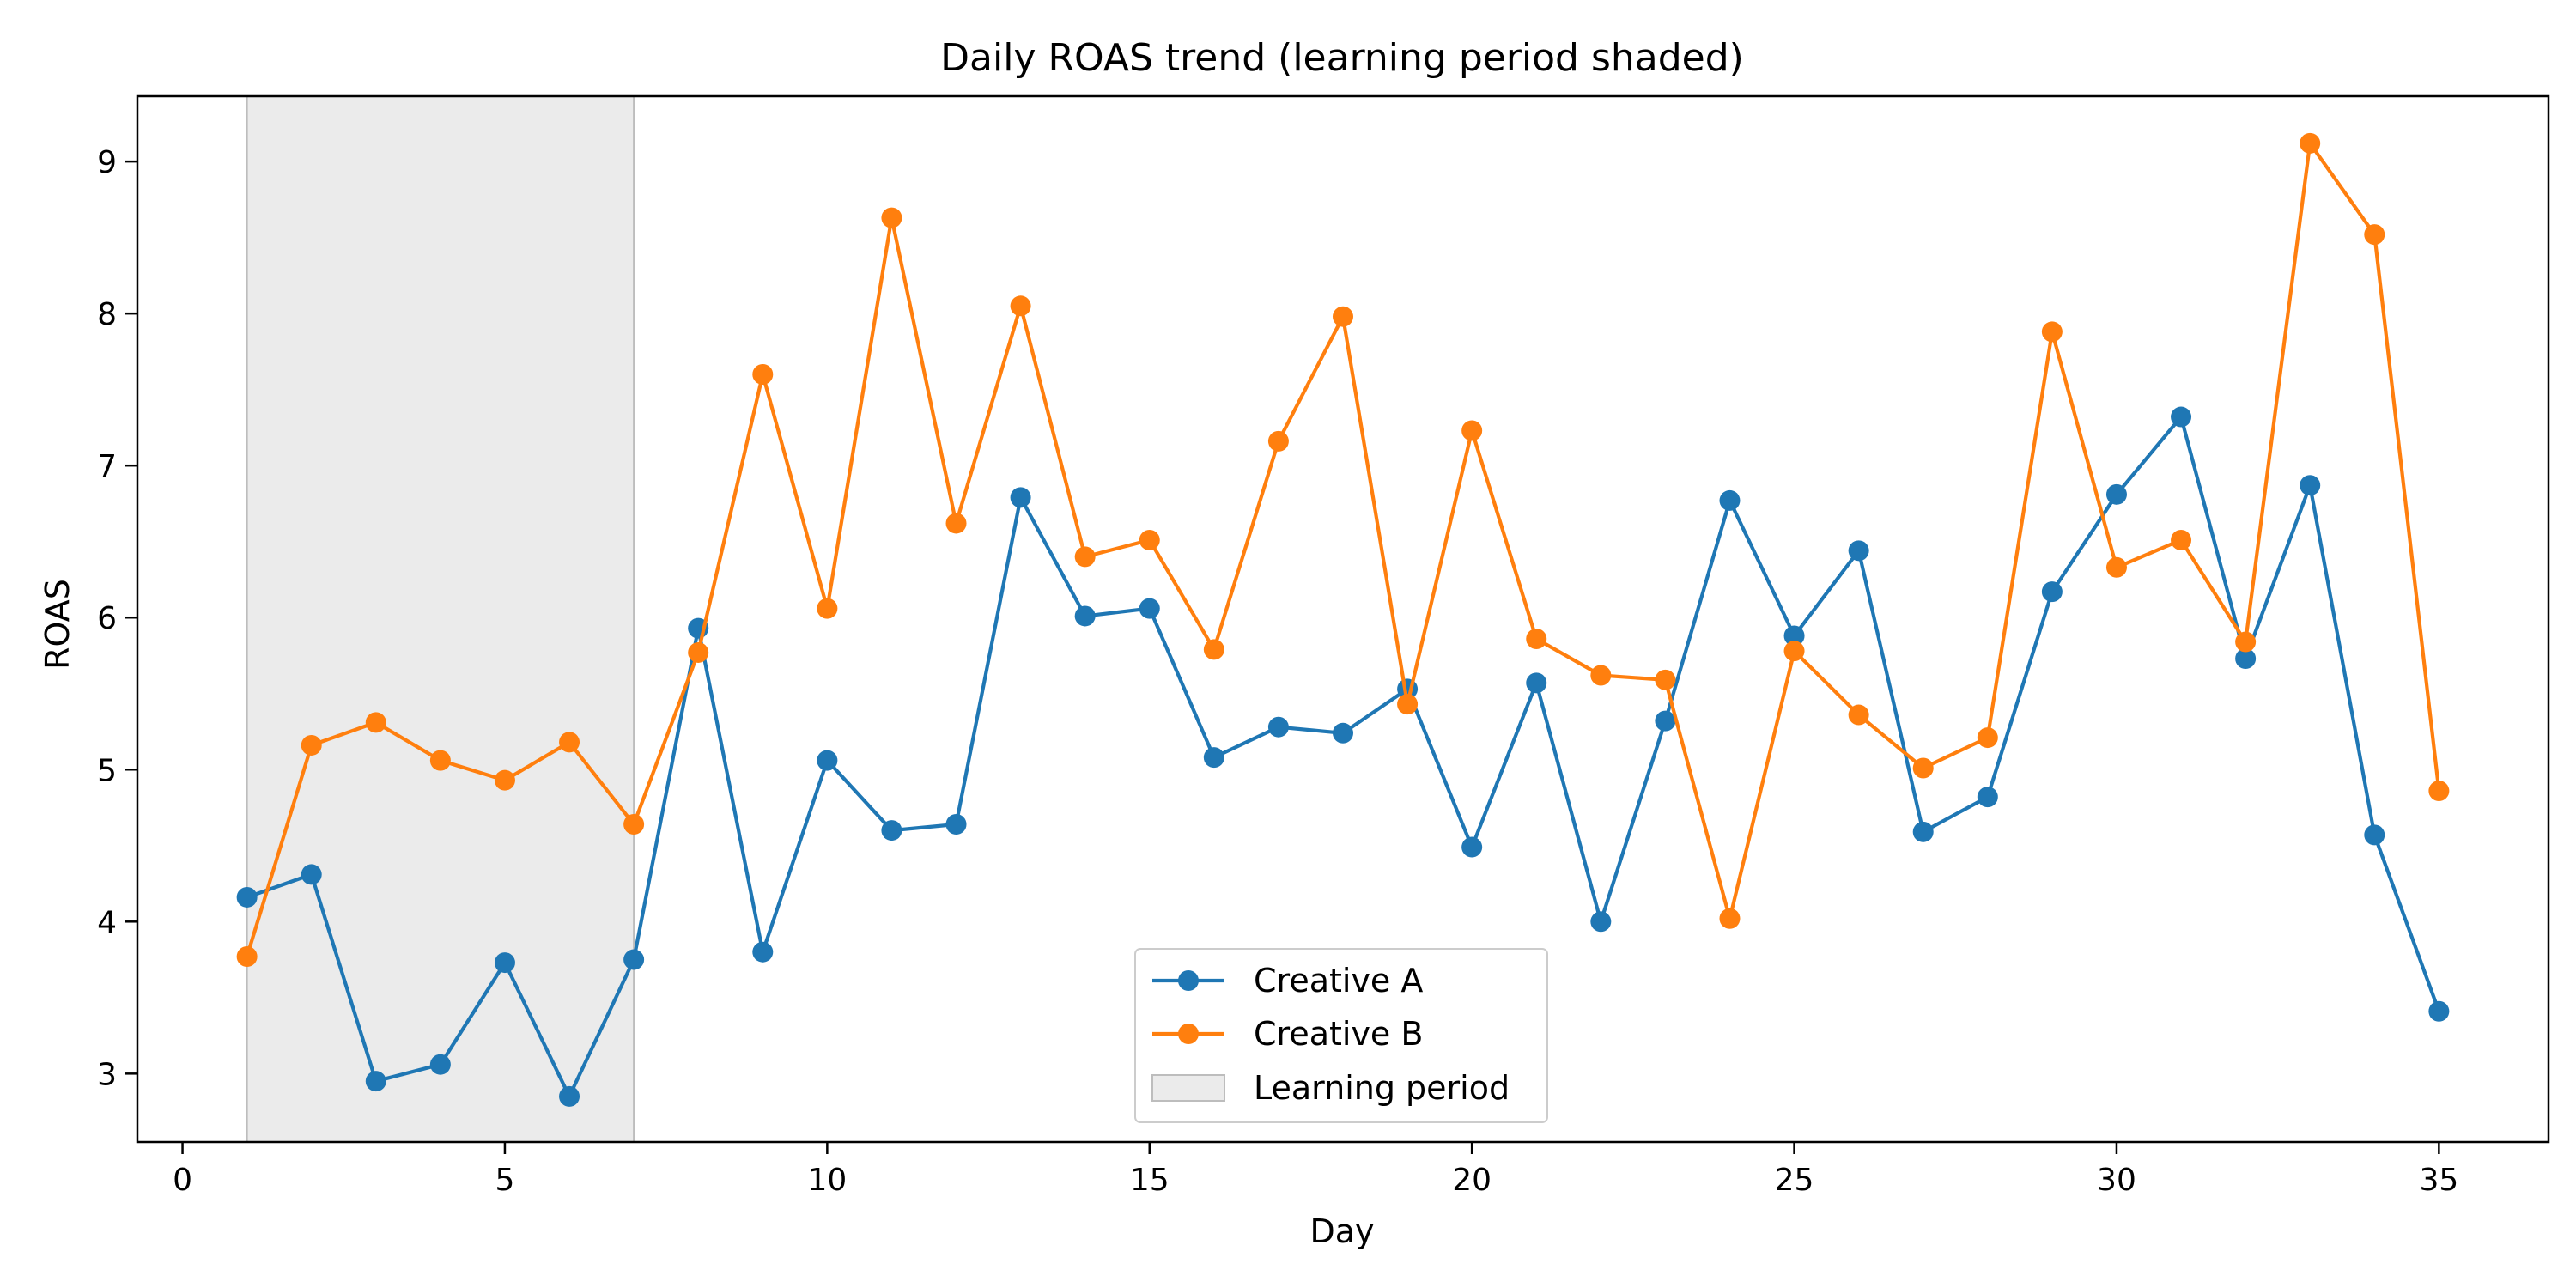 The height and width of the screenshot is (1288, 2576). What do you see at coordinates (107, 618) in the screenshot?
I see `y-tick-label: 6` at bounding box center [107, 618].